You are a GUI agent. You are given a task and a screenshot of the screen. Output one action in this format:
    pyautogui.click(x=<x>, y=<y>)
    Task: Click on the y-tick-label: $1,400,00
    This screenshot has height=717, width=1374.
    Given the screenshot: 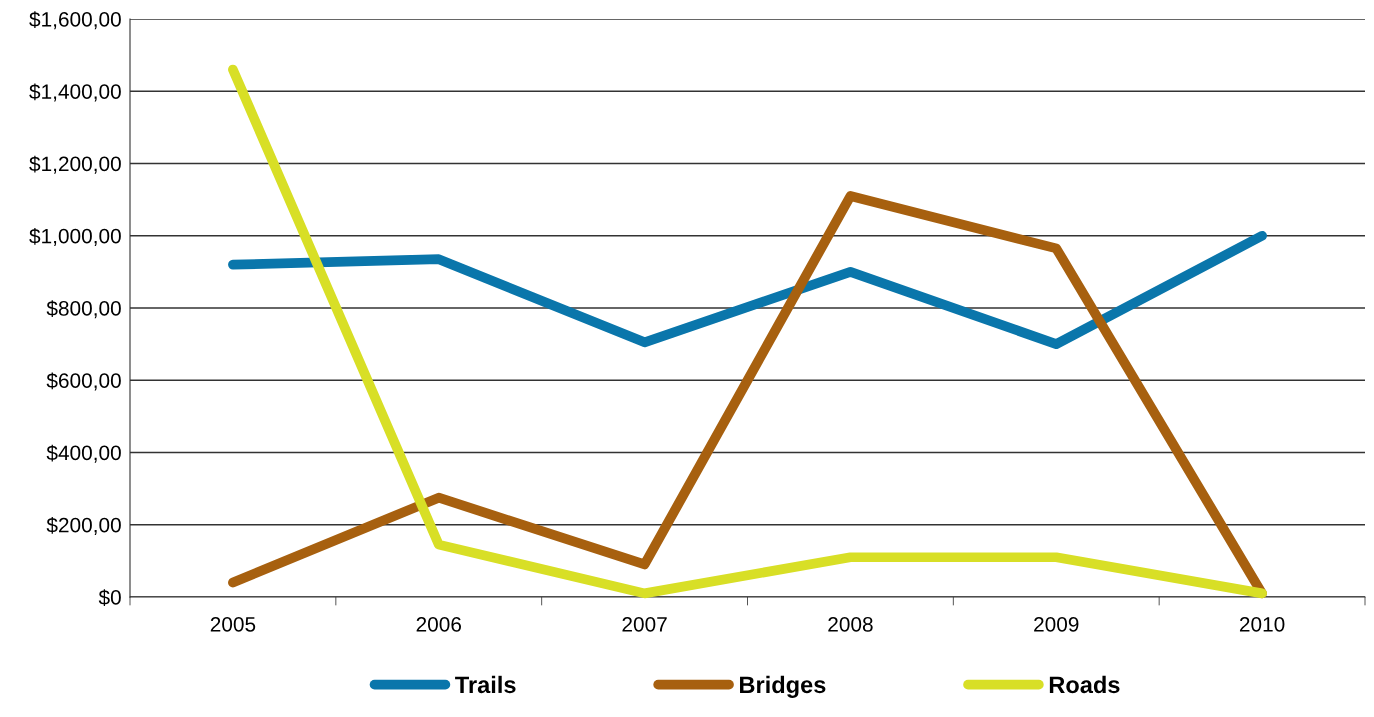 What is the action you would take?
    pyautogui.click(x=75, y=92)
    